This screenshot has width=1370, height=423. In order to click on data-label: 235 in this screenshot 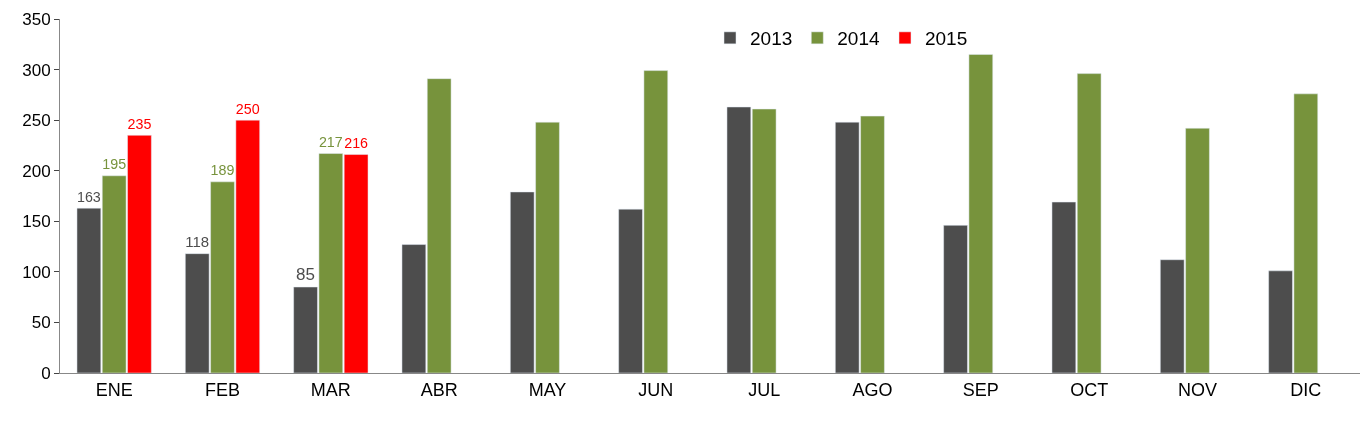, I will do `click(139, 123)`.